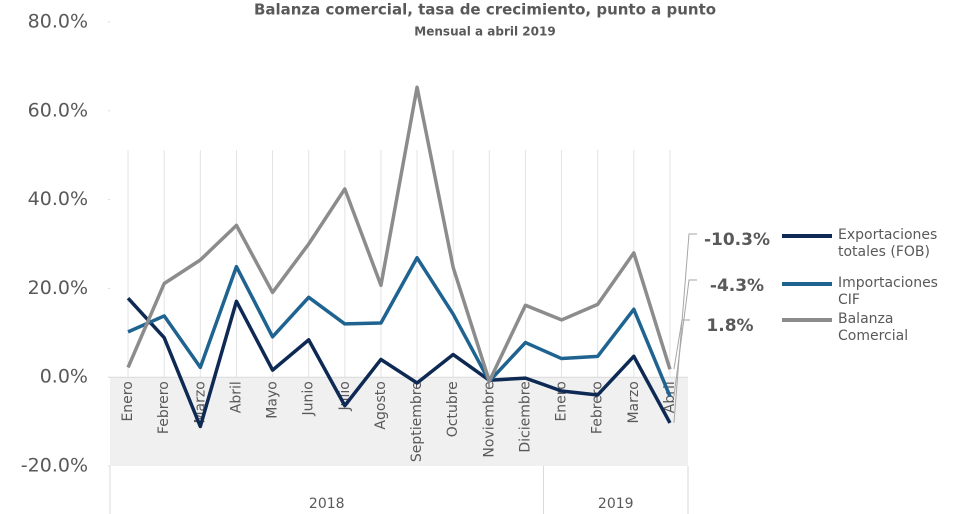 This screenshot has width=960, height=514. Describe the element at coordinates (128, 401) in the screenshot. I see `x-tick-label: Enero` at that location.